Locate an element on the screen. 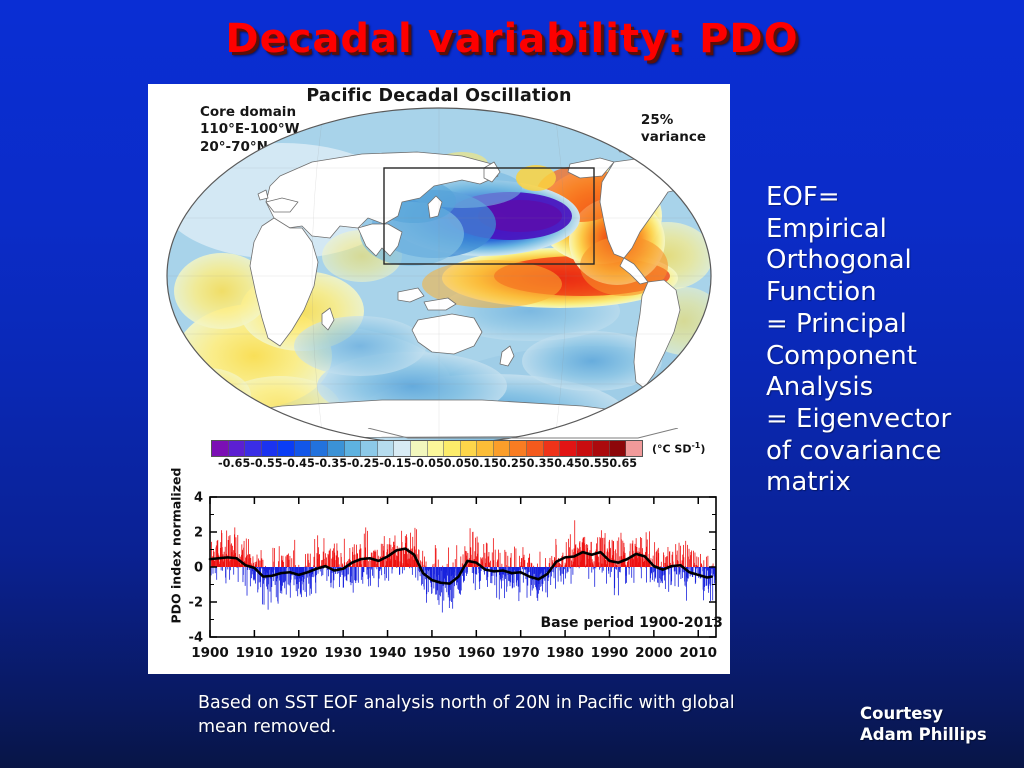  colorbar-tick-6: -0.05 is located at coordinates (427, 463).